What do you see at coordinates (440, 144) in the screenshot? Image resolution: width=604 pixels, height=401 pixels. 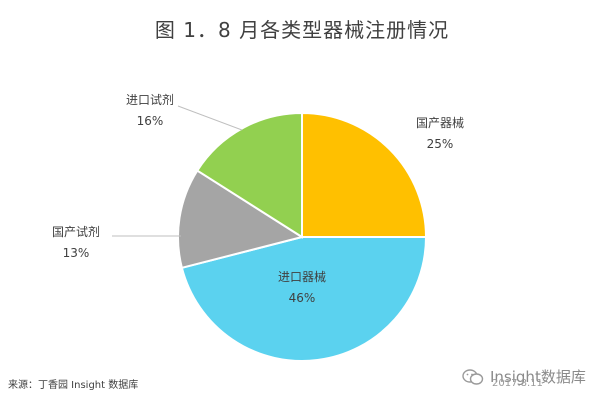 I see `slice-value-1: 25%` at bounding box center [440, 144].